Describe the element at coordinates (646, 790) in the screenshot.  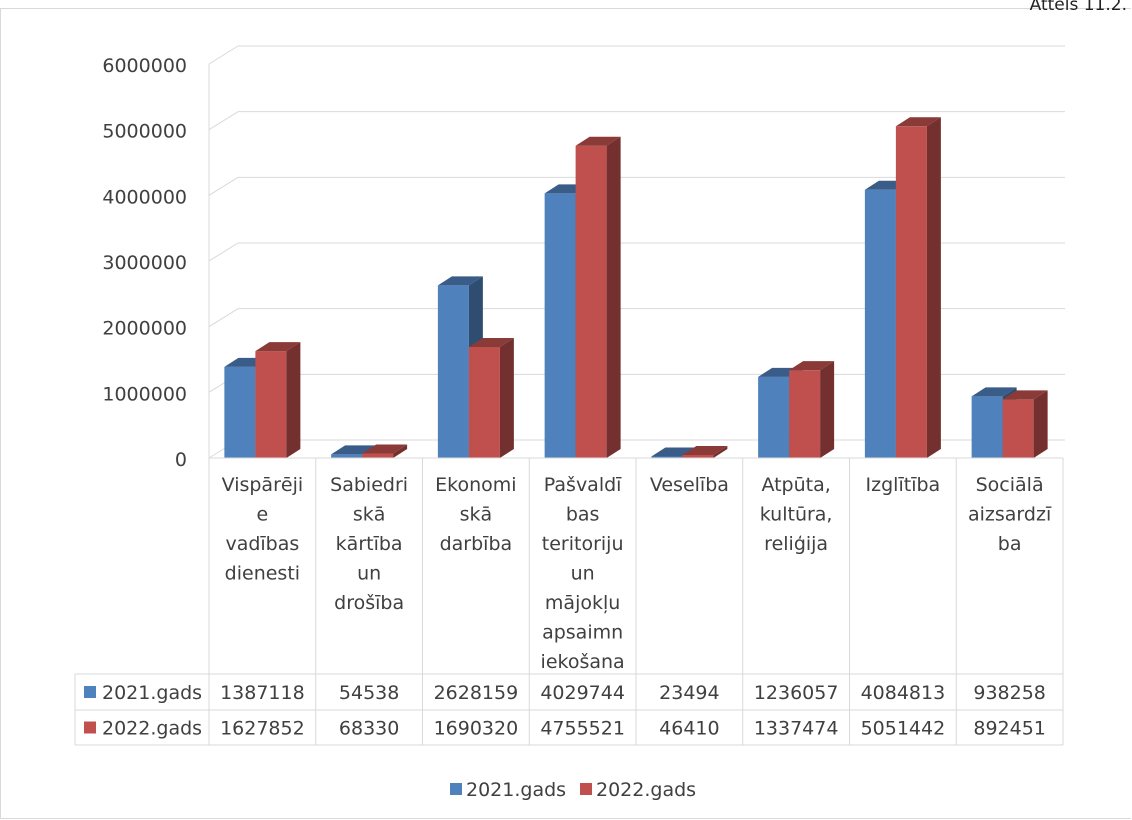
I see `legend-label: 2022.gads` at that location.